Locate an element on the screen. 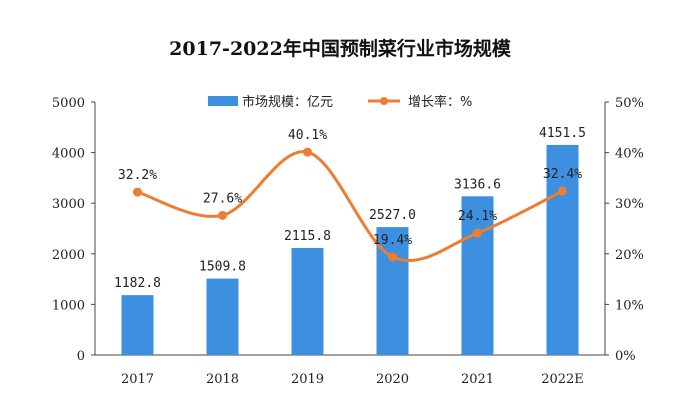 This screenshot has width=679, height=412. right-tick-label: 0% is located at coordinates (625, 356).